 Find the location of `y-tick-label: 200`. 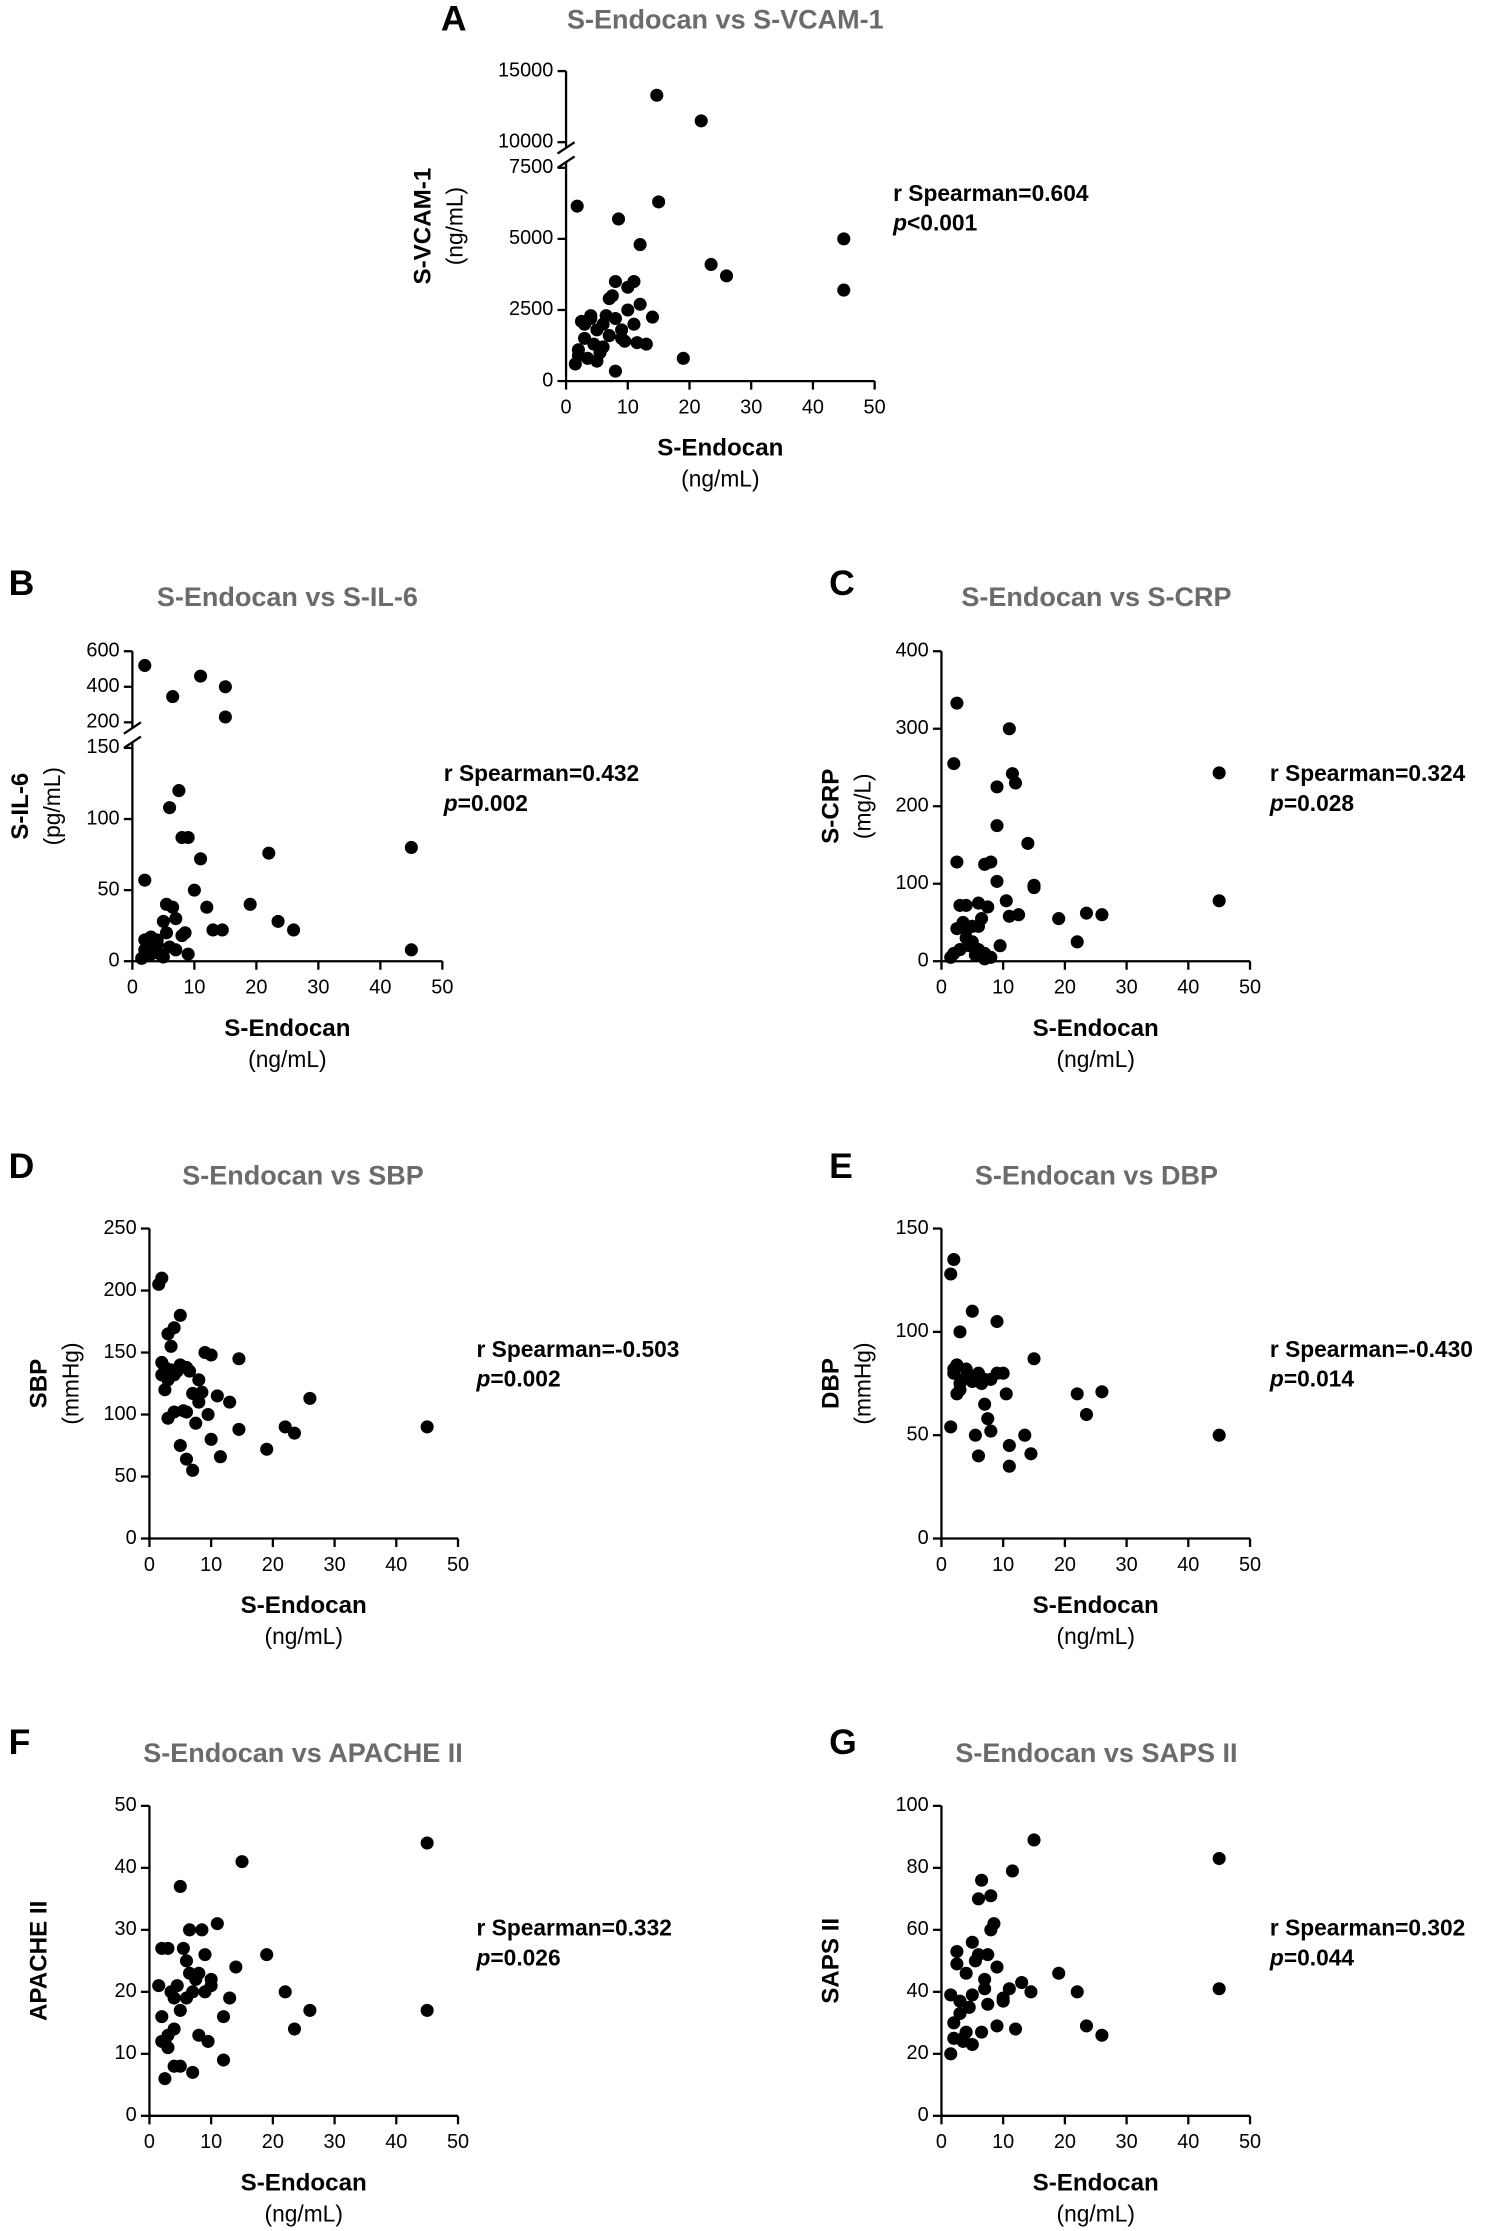

y-tick-label: 200 is located at coordinates (119, 1290).